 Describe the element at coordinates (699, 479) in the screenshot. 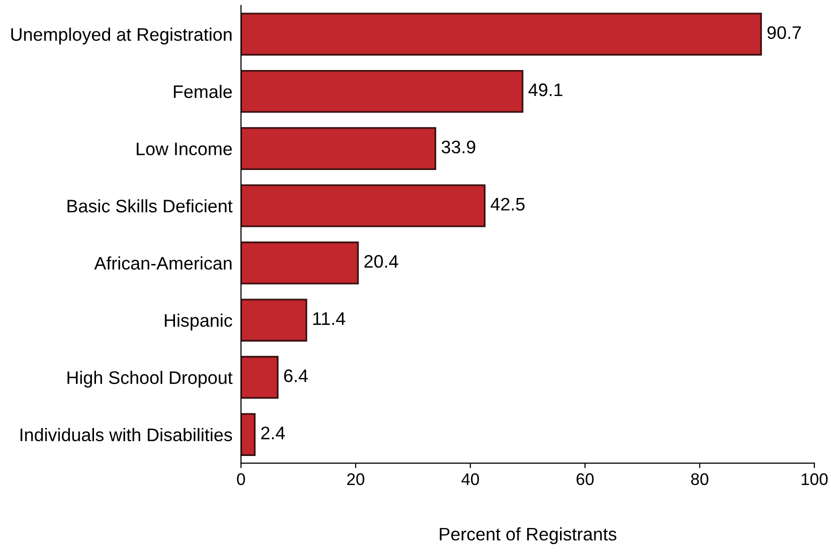

I see `x-tick-label: 80` at that location.